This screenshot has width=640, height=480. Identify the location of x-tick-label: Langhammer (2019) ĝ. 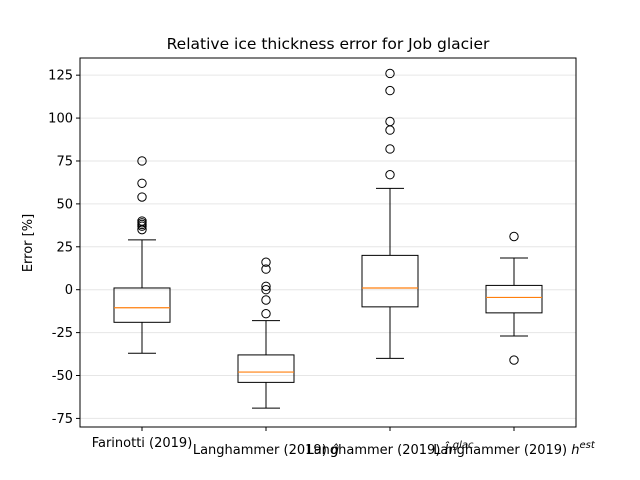
(266, 450).